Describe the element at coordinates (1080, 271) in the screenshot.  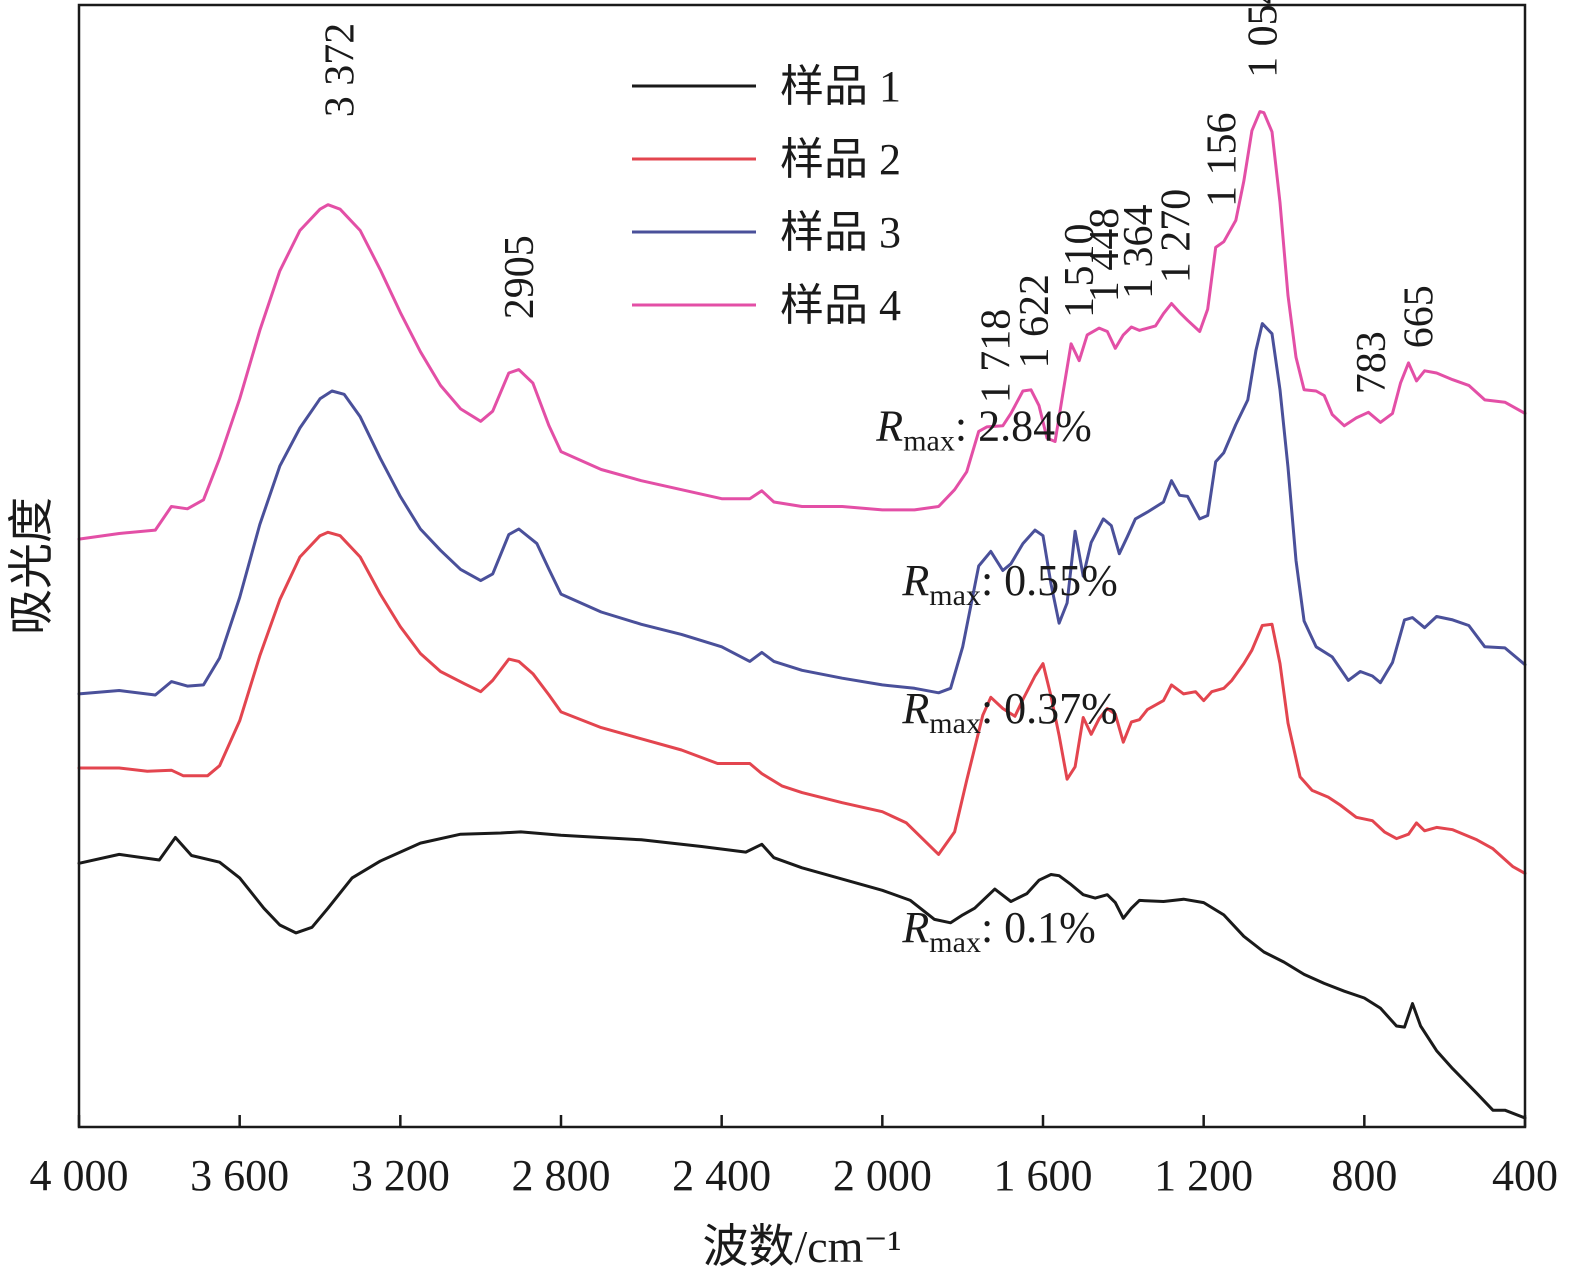
I see `peak-label: 1 510` at that location.